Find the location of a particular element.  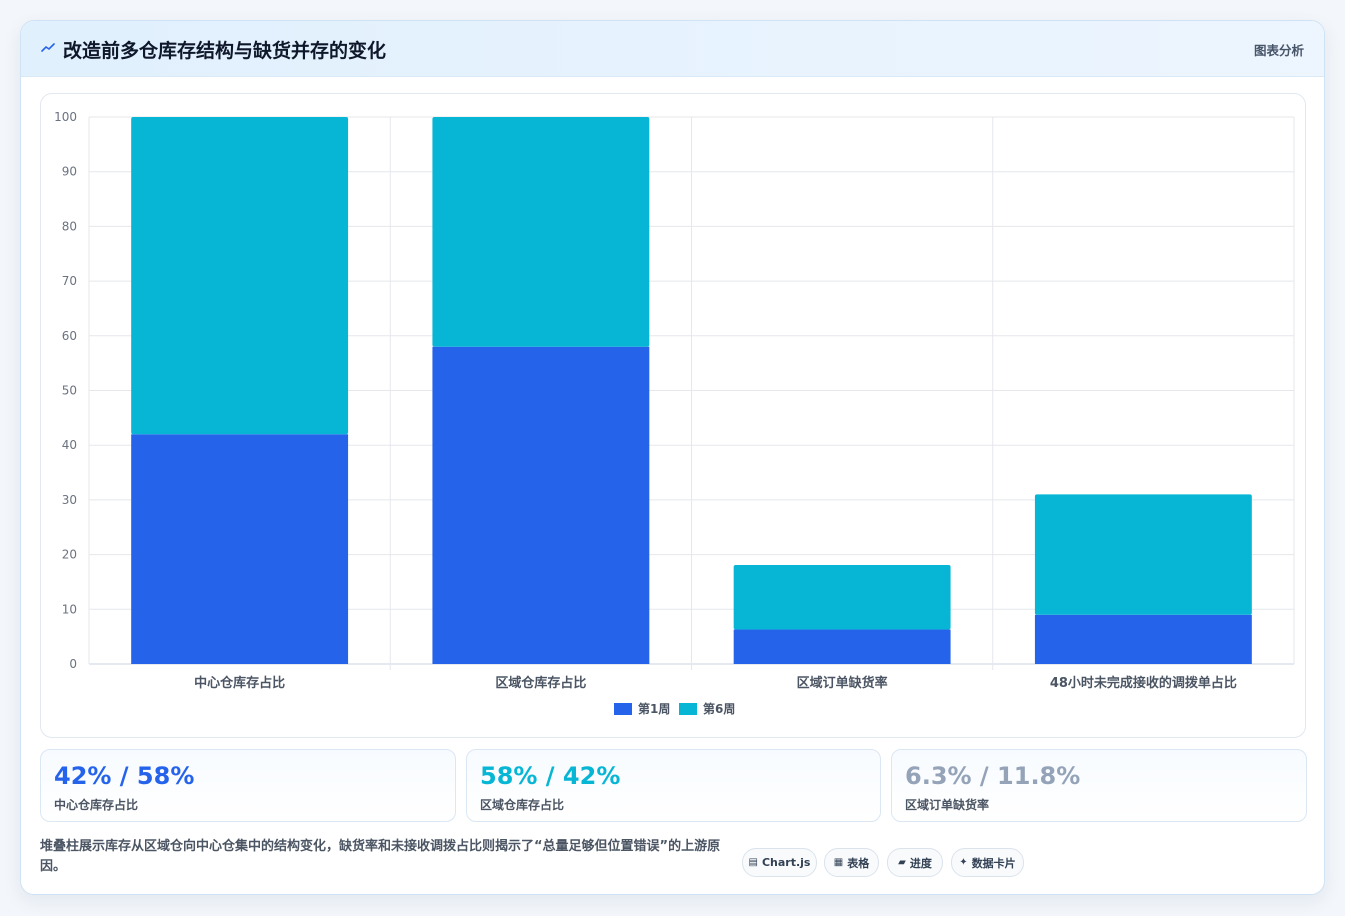

chip-progress: ▰ 进度 is located at coordinates (915, 862).